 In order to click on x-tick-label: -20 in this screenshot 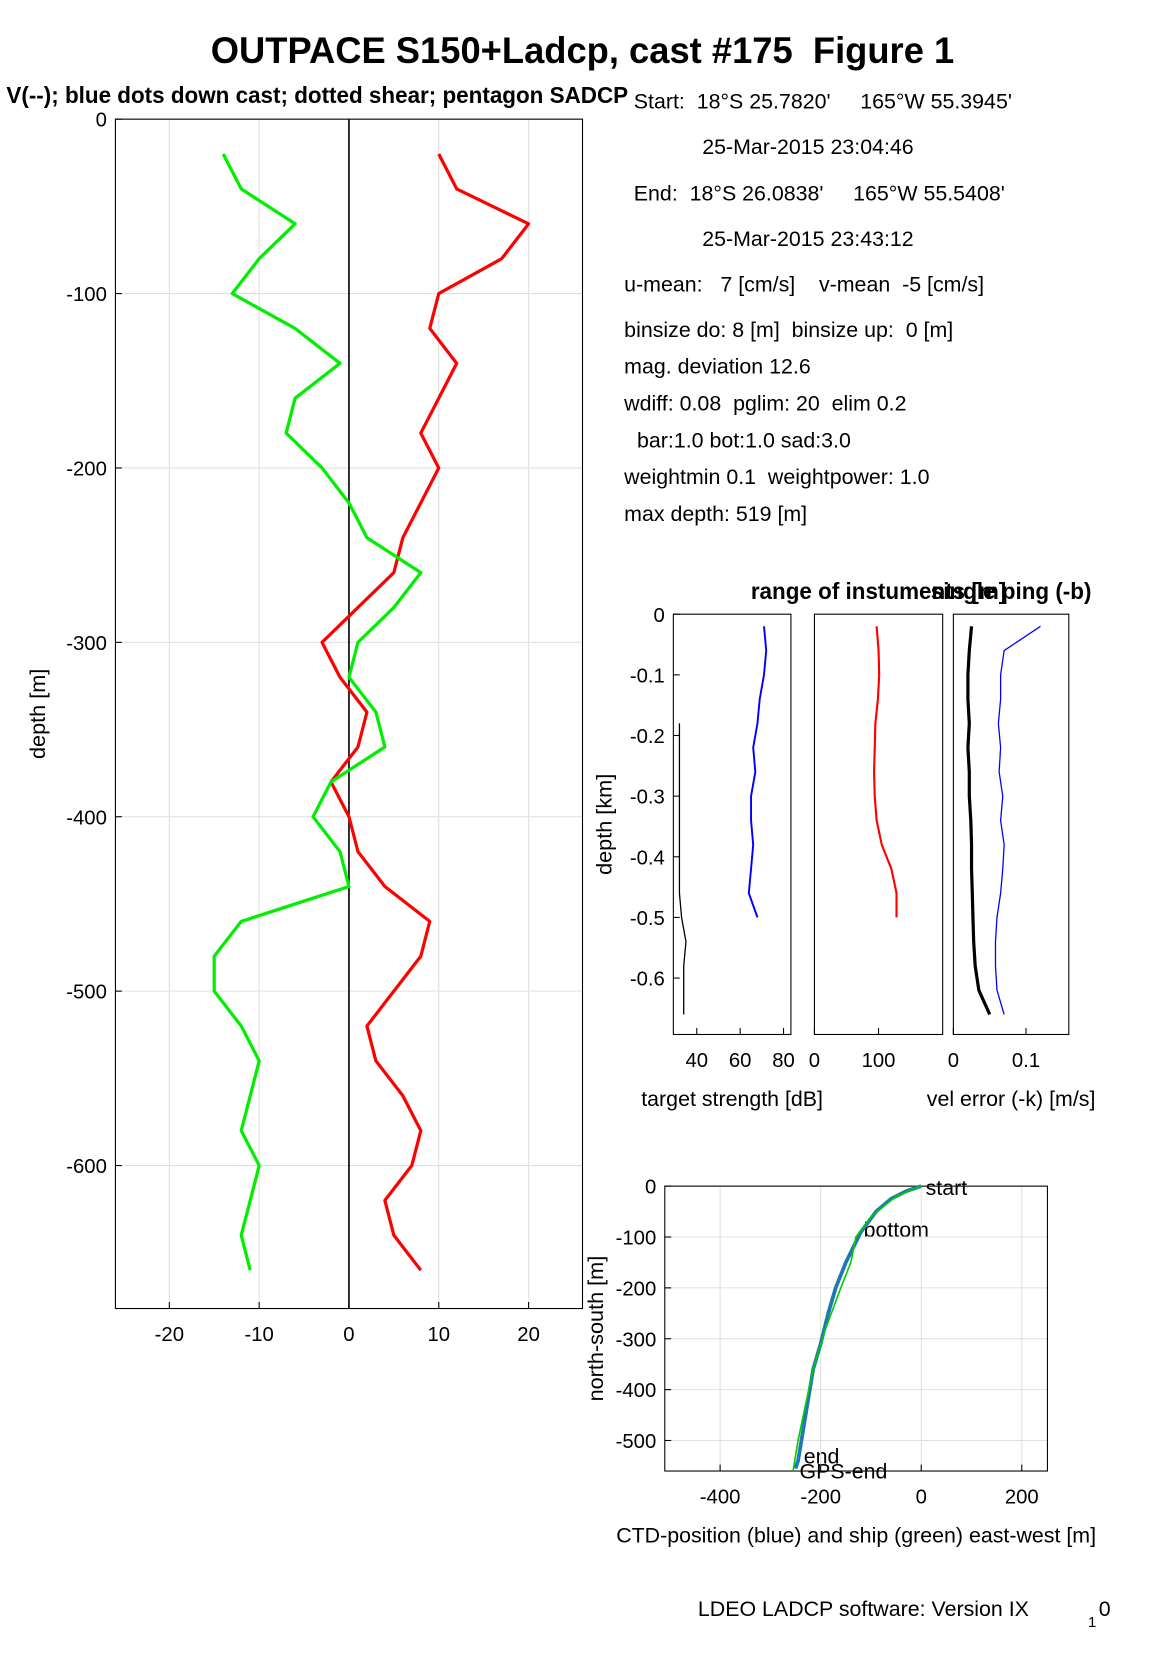, I will do `click(169, 1334)`.